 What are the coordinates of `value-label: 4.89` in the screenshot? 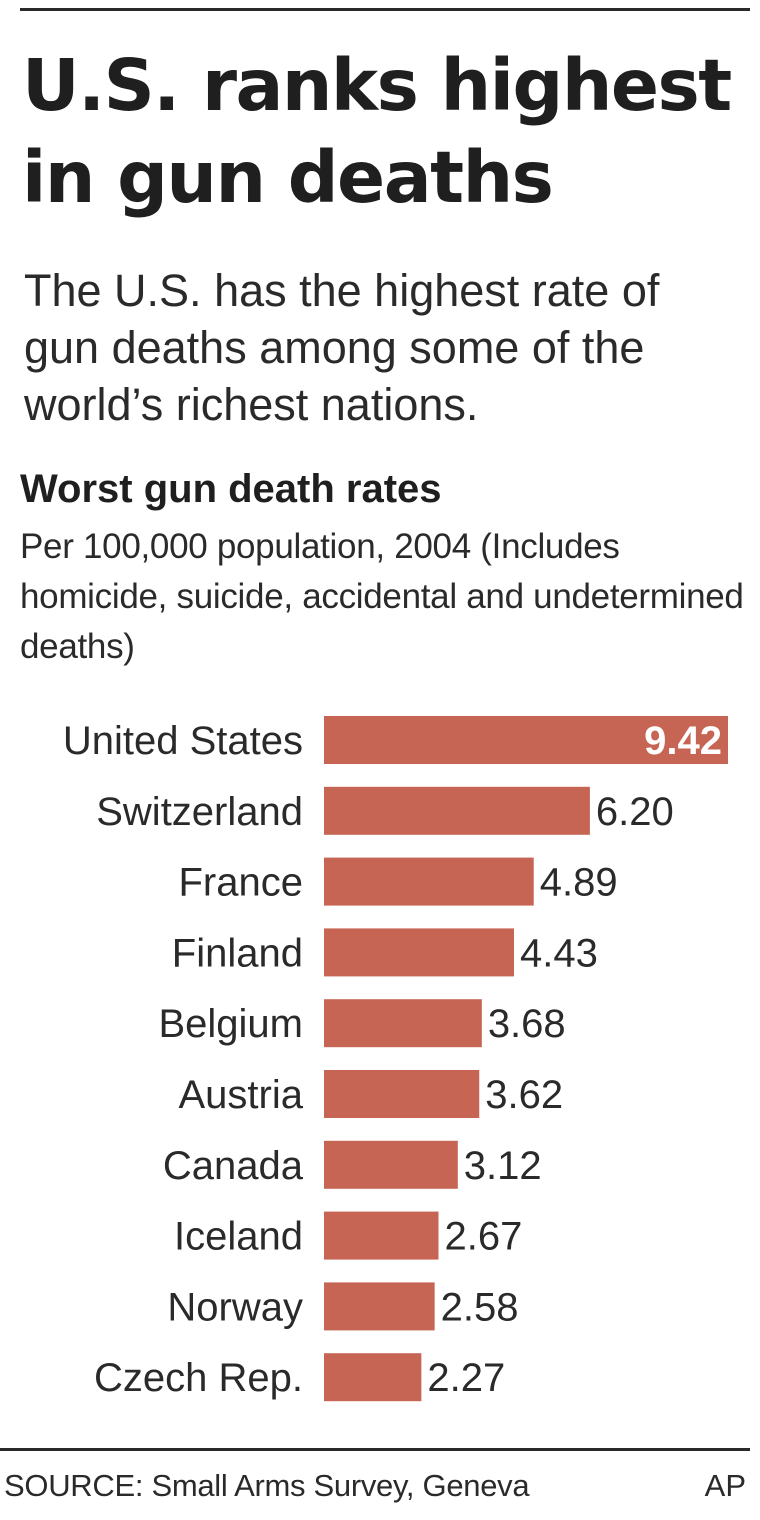 It's located at (579, 883).